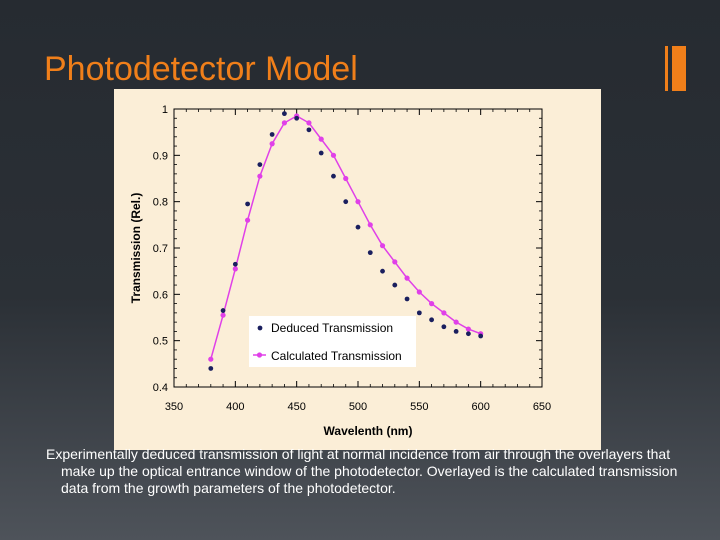  What do you see at coordinates (160, 295) in the screenshot?
I see `y-tick-label: 0.6` at bounding box center [160, 295].